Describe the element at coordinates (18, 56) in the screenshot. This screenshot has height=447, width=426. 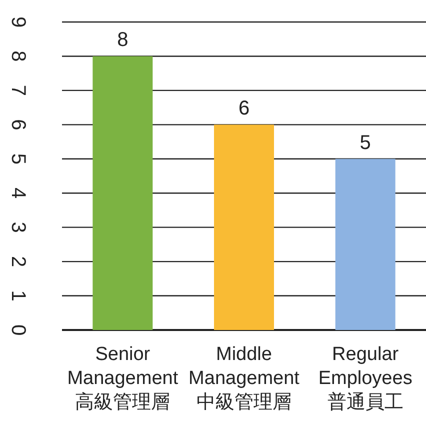
I see `y-tick-label: 8` at that location.